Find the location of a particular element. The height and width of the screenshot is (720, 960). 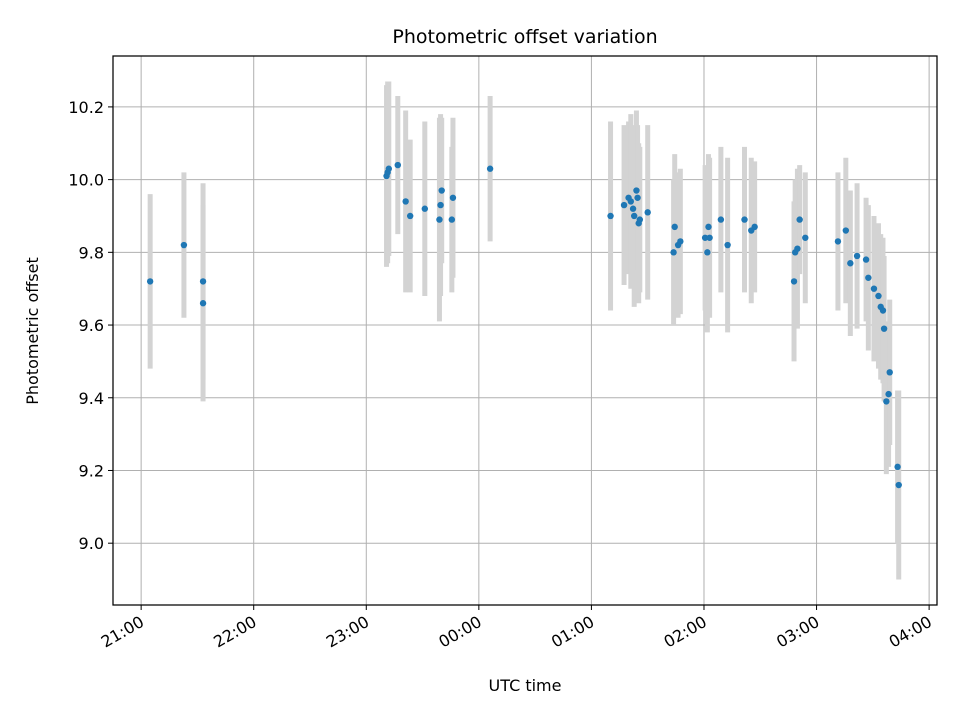

y-tick-label: 9.8 is located at coordinates (91, 252).